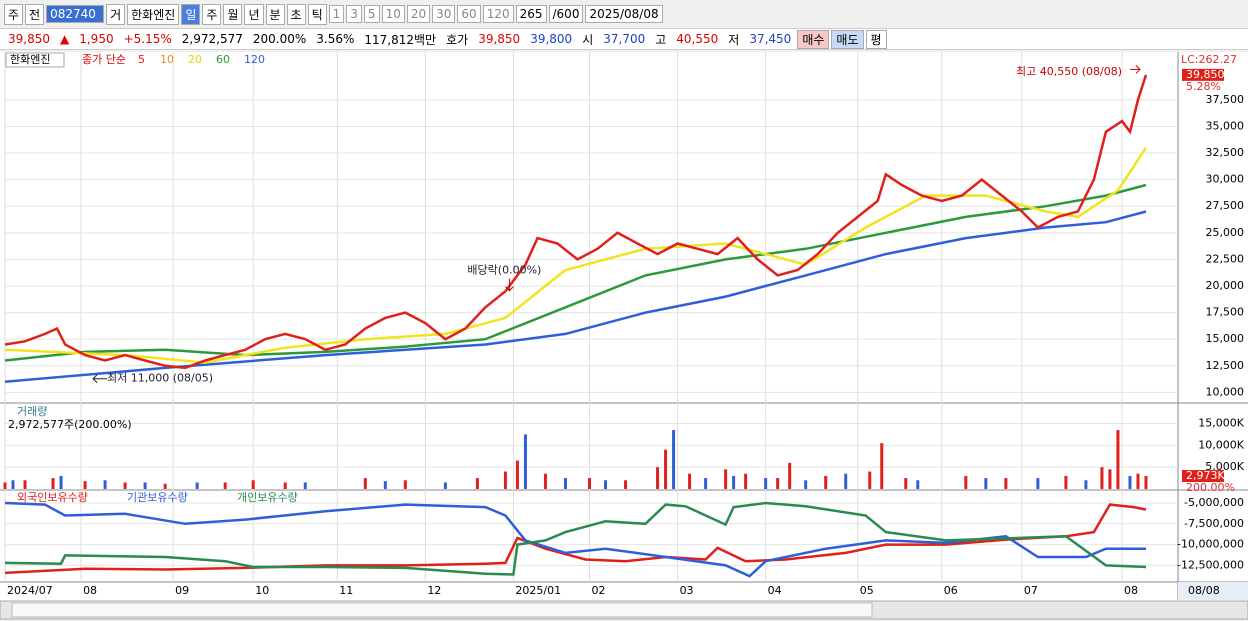 Image resolution: width=1248 pixels, height=621 pixels. Describe the element at coordinates (116, 14) in the screenshot. I see `toolbar-item: 거` at that location.